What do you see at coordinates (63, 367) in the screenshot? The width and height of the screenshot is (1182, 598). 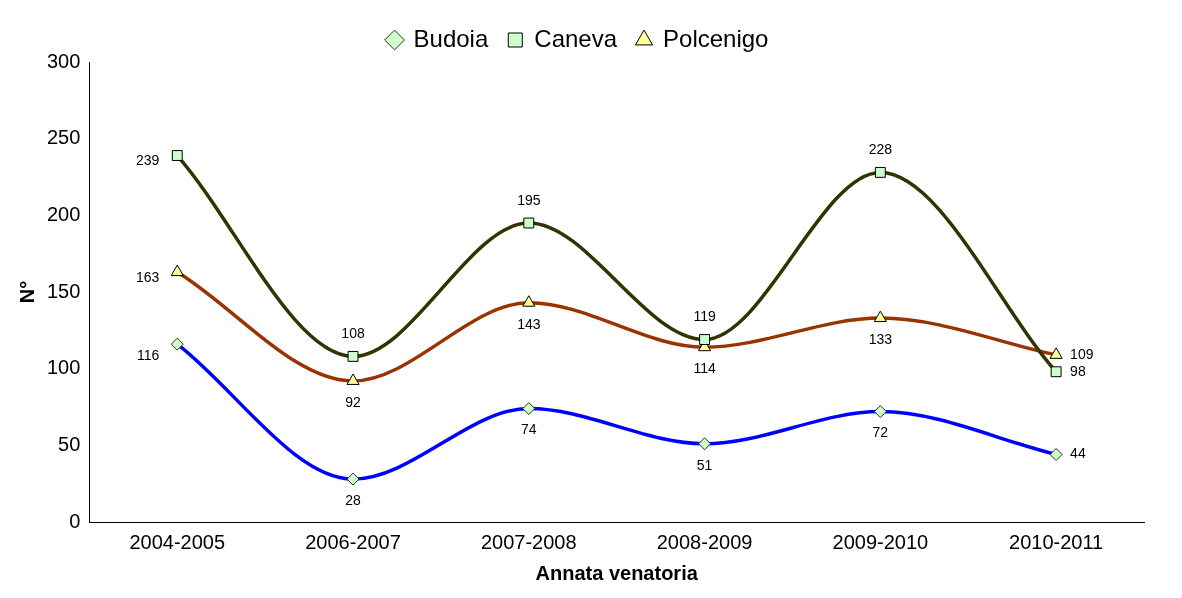 I see `y-tick-label: 100` at bounding box center [63, 367].